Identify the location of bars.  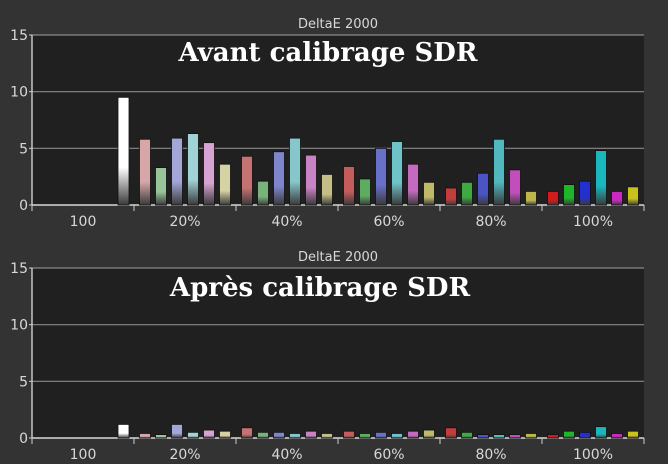
(378, 431).